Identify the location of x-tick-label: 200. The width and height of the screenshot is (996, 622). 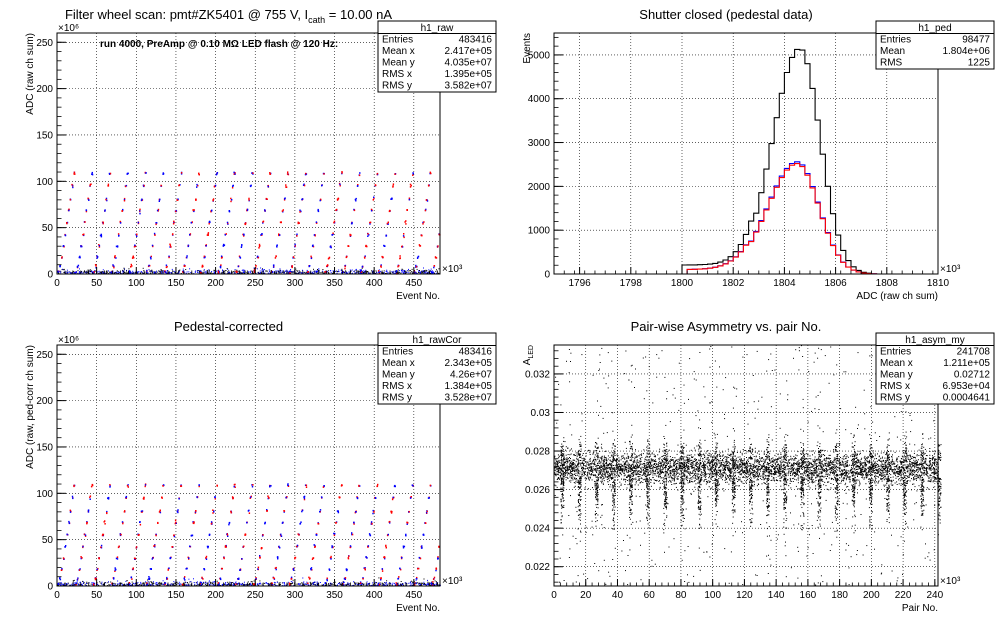
(215, 595).